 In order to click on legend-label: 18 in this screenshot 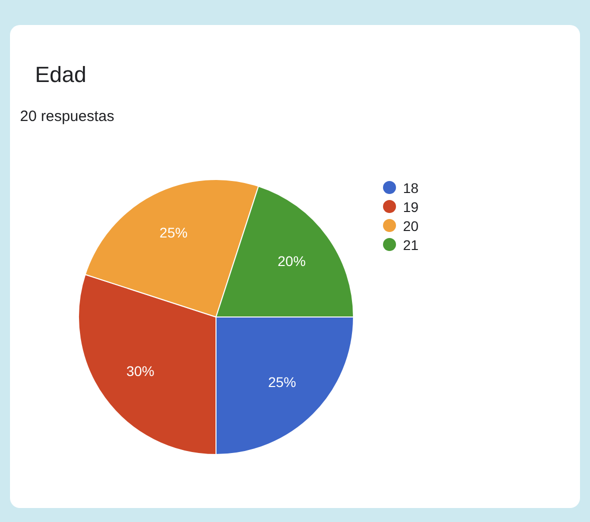, I will do `click(411, 188)`.